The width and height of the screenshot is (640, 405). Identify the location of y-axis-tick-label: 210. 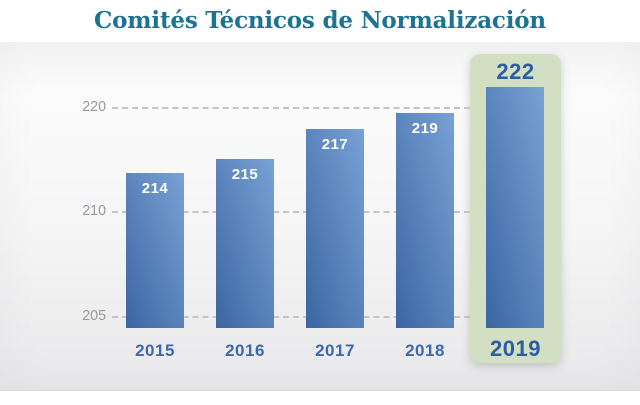
(94, 210).